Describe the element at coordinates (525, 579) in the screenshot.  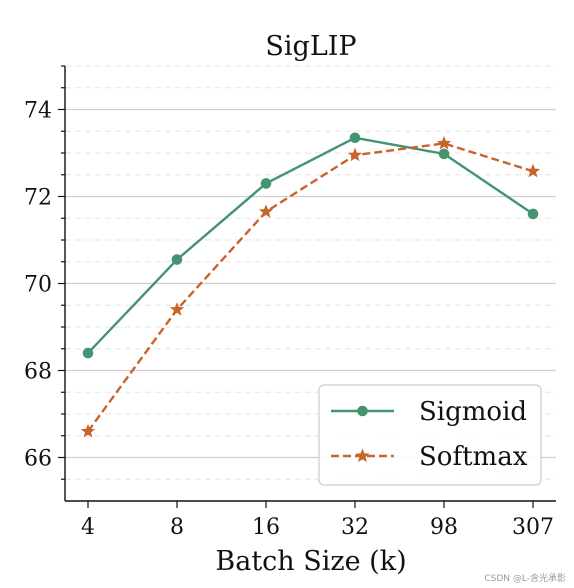
I see `watermark-text: CSDN @L-含光承影` at that location.